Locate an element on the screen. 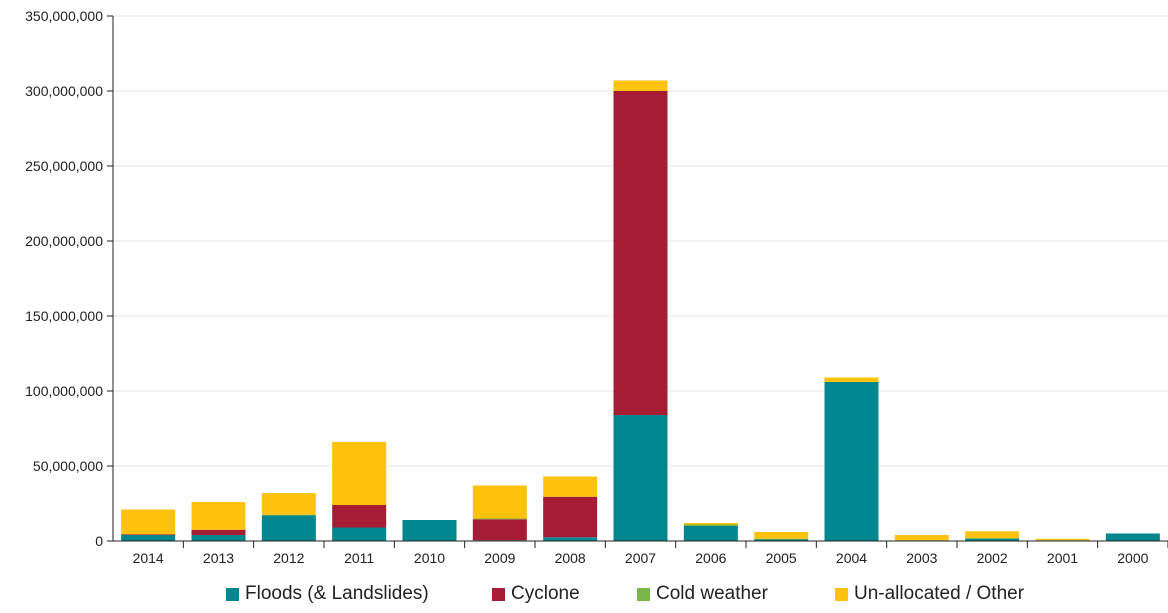  legend-item: Un-allocated / Other is located at coordinates (929, 594).